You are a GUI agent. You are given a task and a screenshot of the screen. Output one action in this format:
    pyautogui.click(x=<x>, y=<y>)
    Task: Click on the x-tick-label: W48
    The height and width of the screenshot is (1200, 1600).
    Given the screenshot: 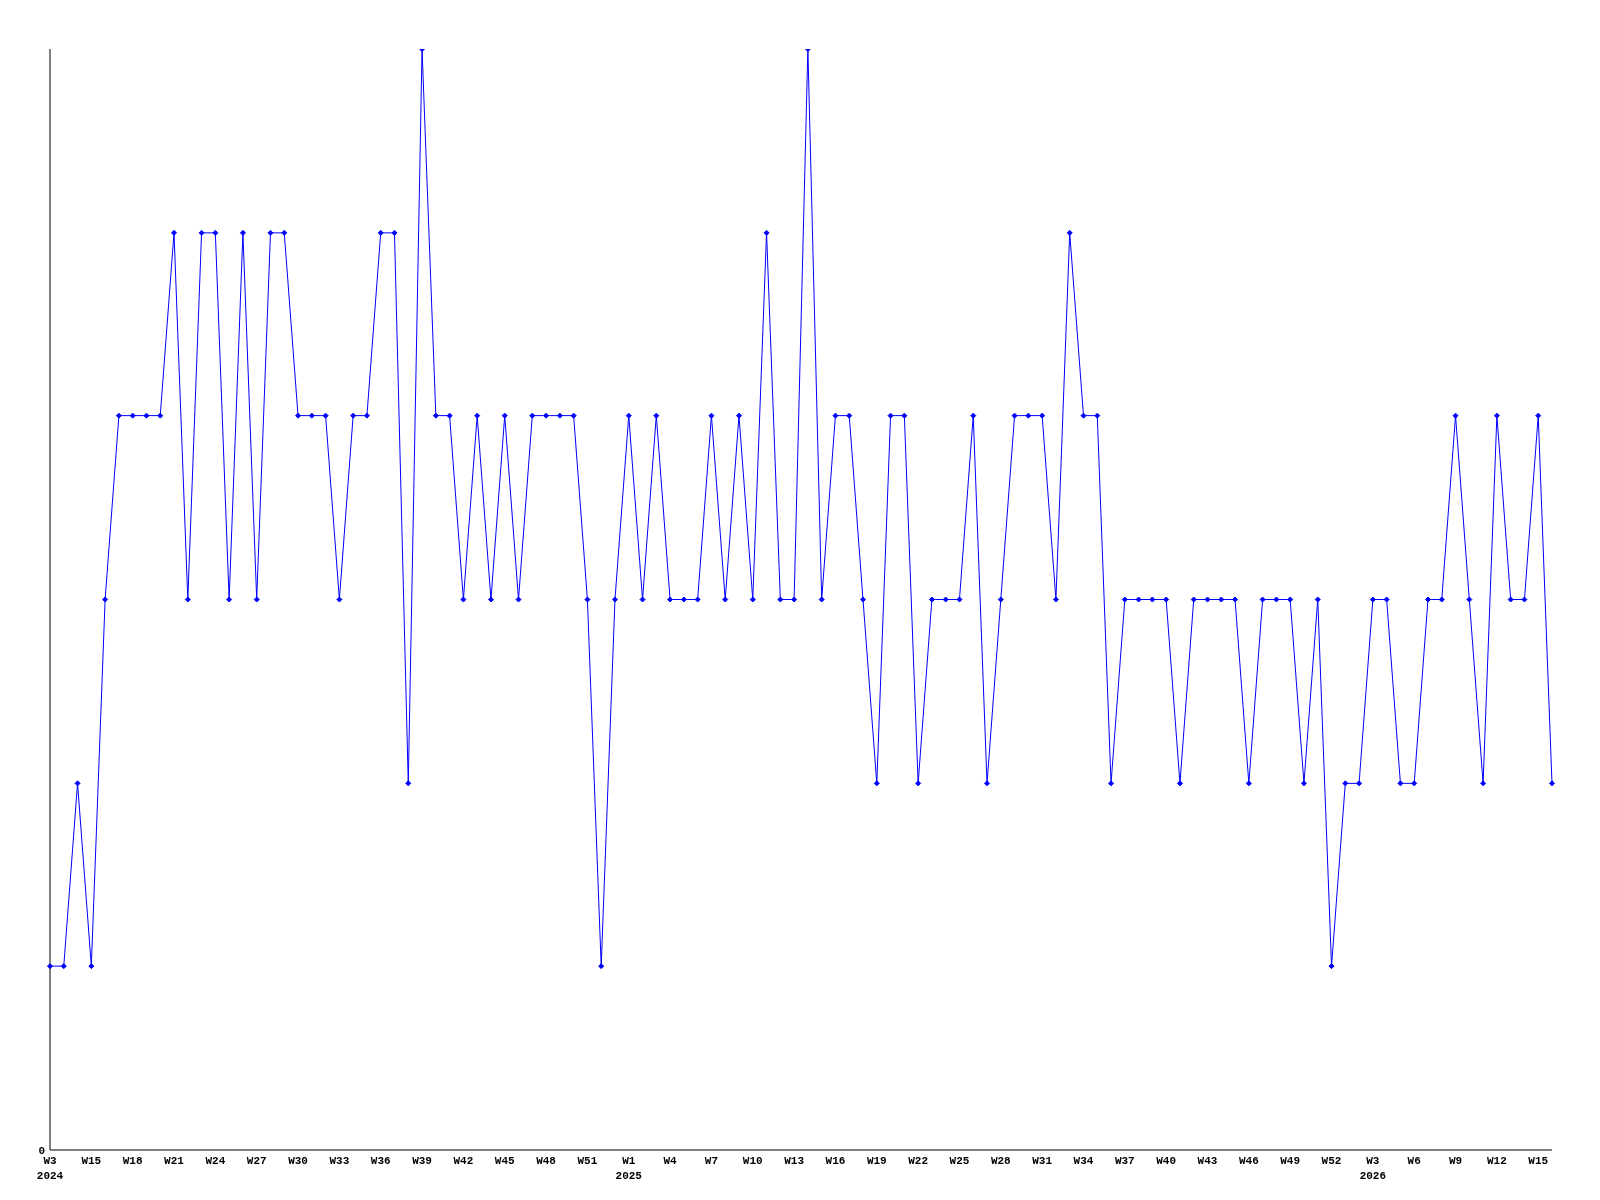 What is the action you would take?
    pyautogui.click(x=546, y=1161)
    